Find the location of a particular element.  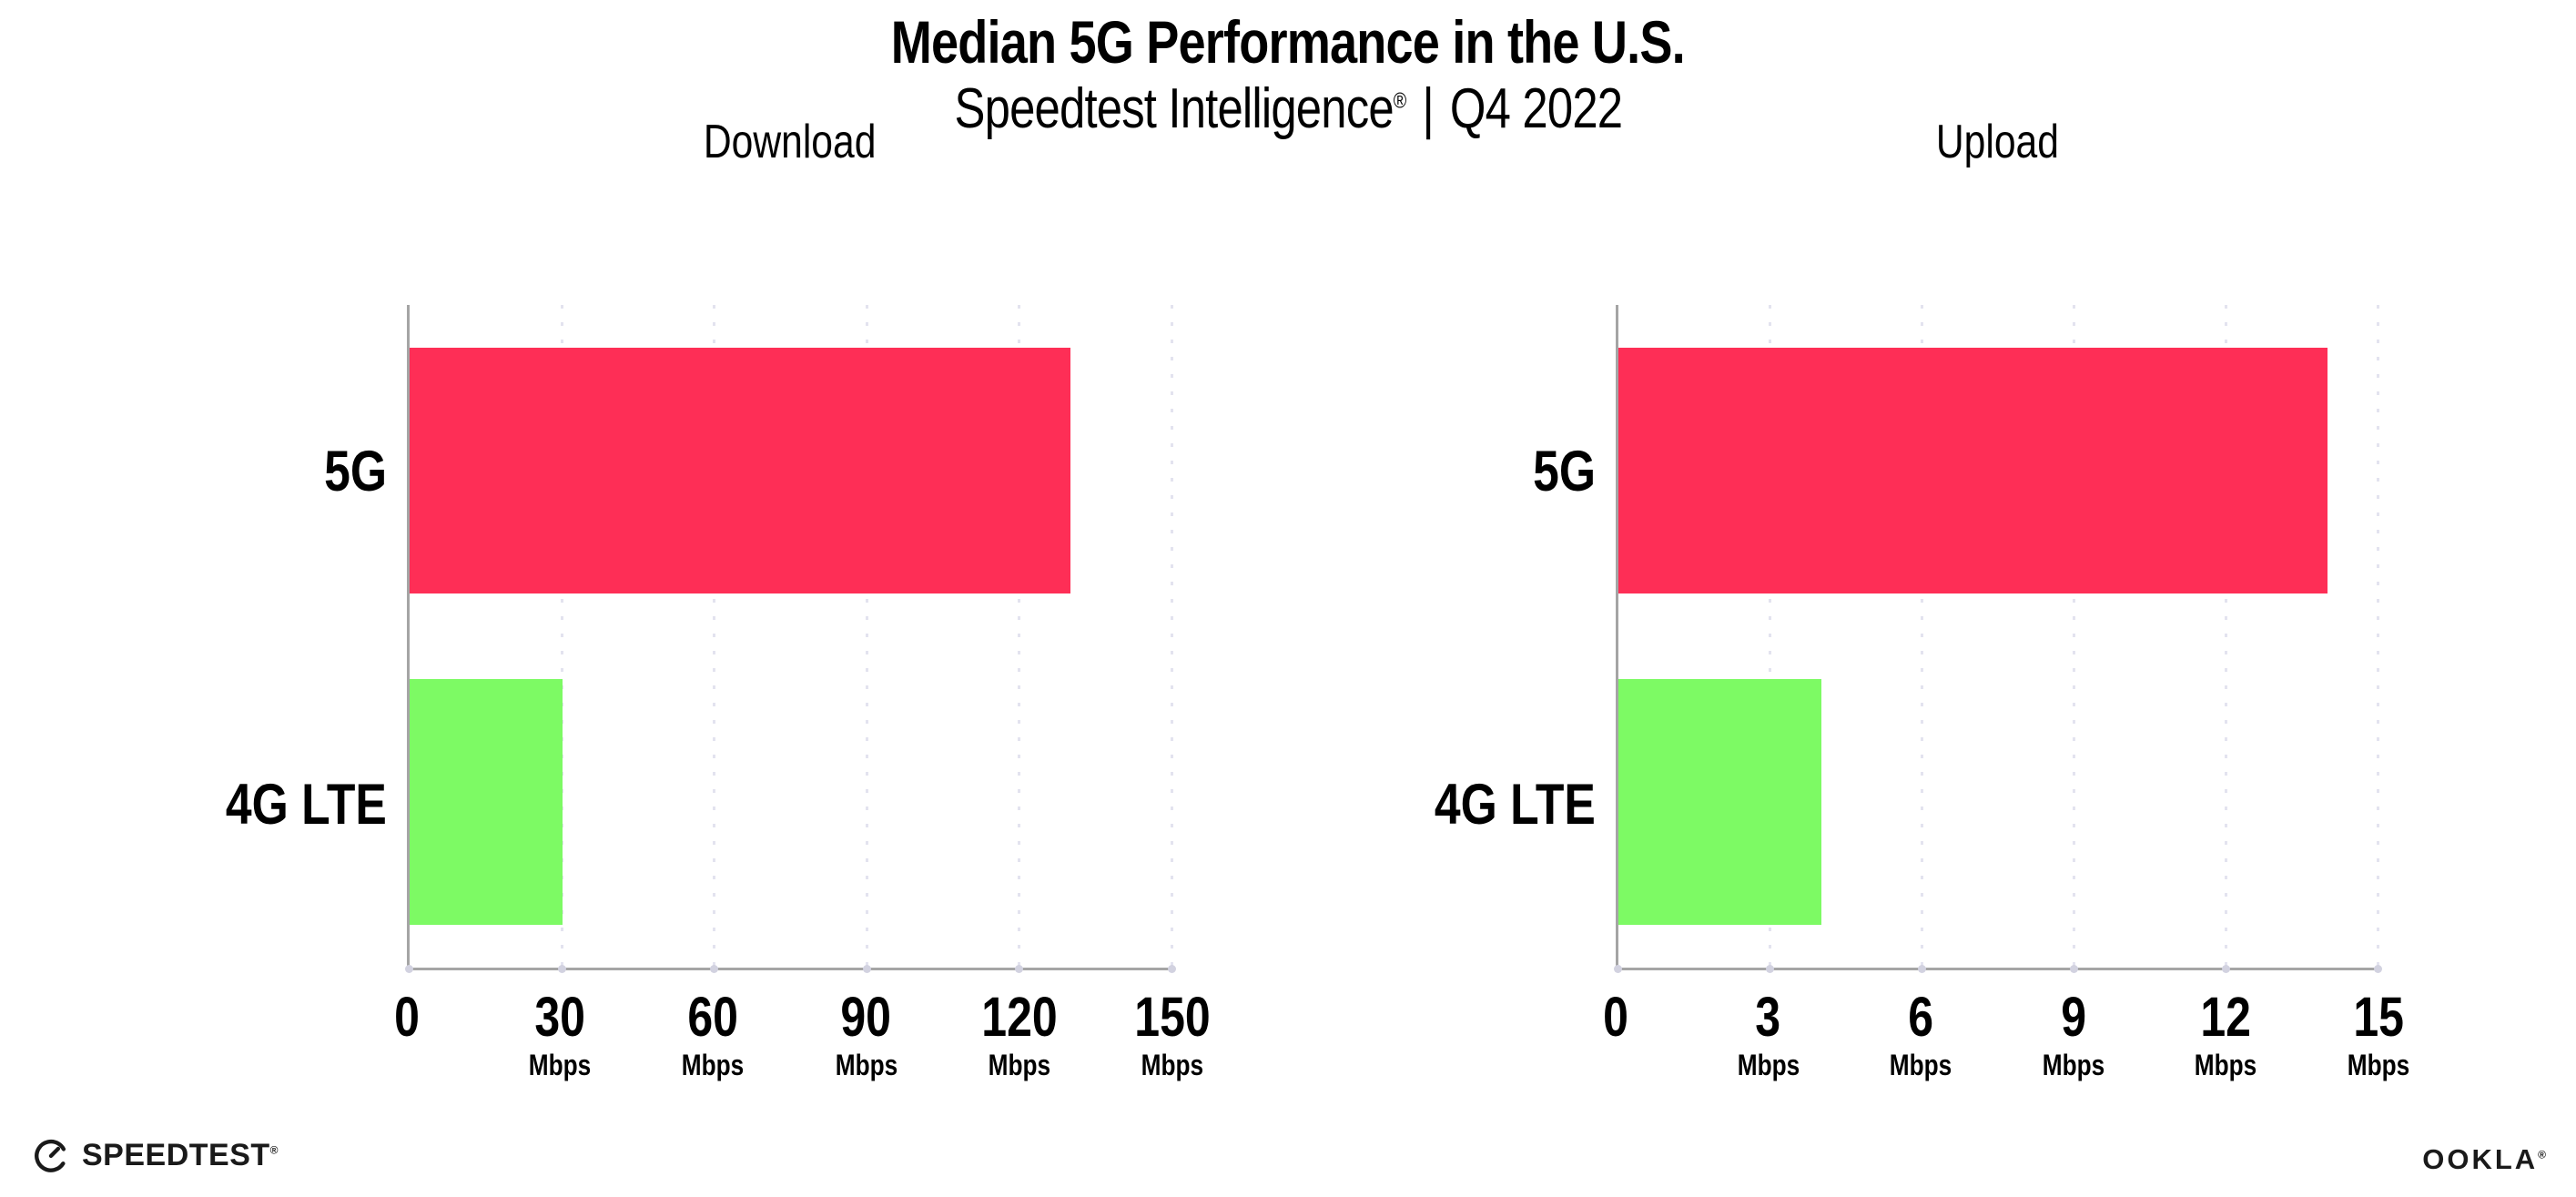

tick-label: 60 Mbps is located at coordinates (713, 1034).